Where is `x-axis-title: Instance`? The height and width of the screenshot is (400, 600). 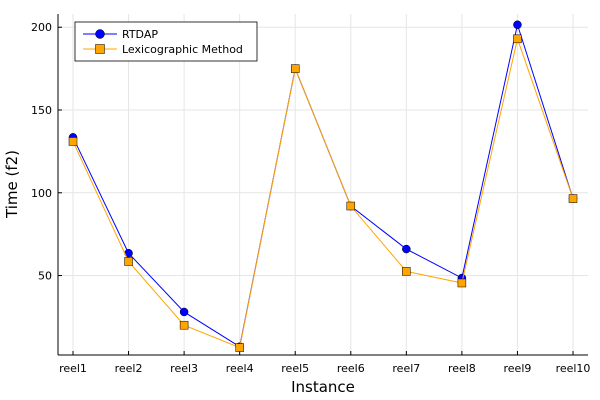
x-axis-title: Instance is located at coordinates (323, 387).